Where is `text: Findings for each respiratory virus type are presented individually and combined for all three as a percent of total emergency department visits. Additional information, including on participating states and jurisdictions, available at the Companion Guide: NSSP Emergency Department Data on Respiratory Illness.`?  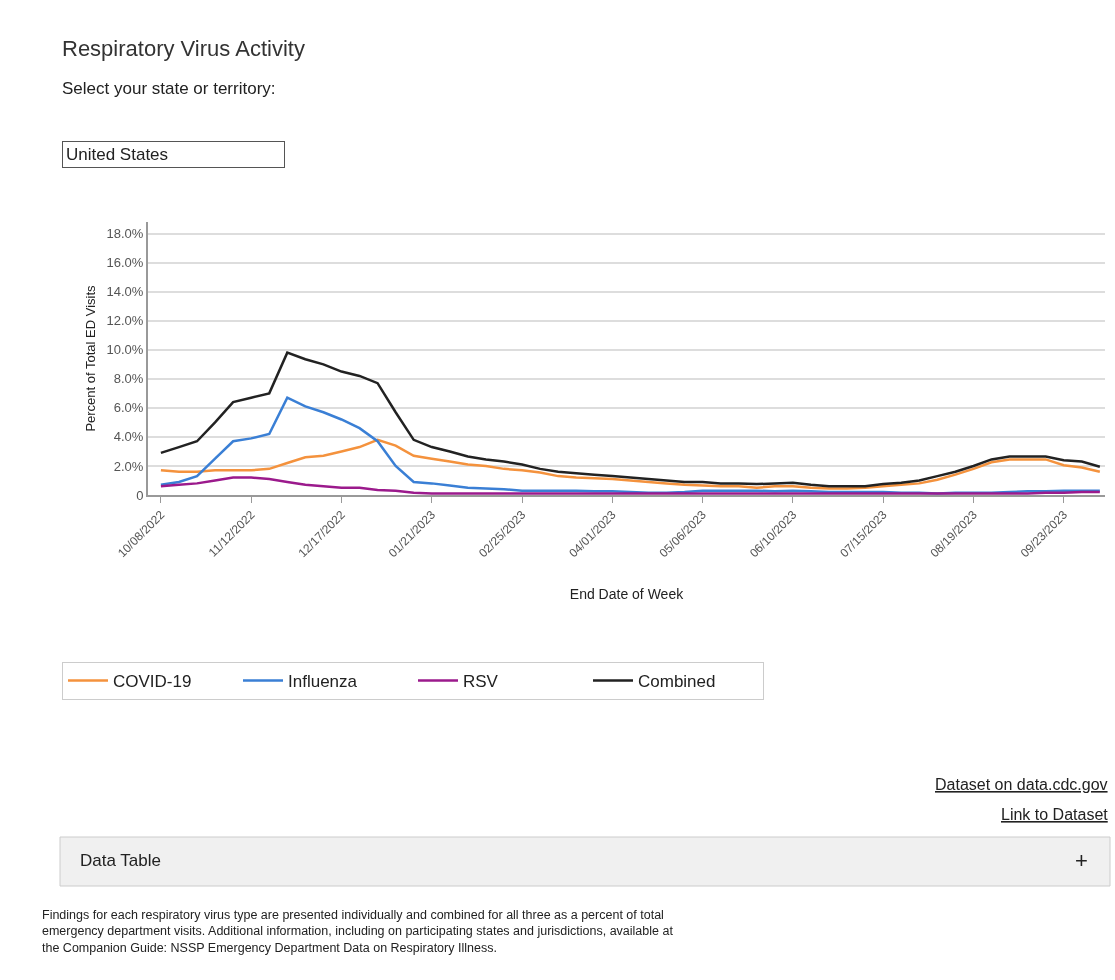
text: Findings for each respiratory virus type are presented individually and combined for all three as a percent of total emergency department visits. Additional information, including on participating states and jurisdictions, available at the Companion Guide: NSSP Emergency Department Data on Respiratory Illness. is located at coordinates (358, 931).